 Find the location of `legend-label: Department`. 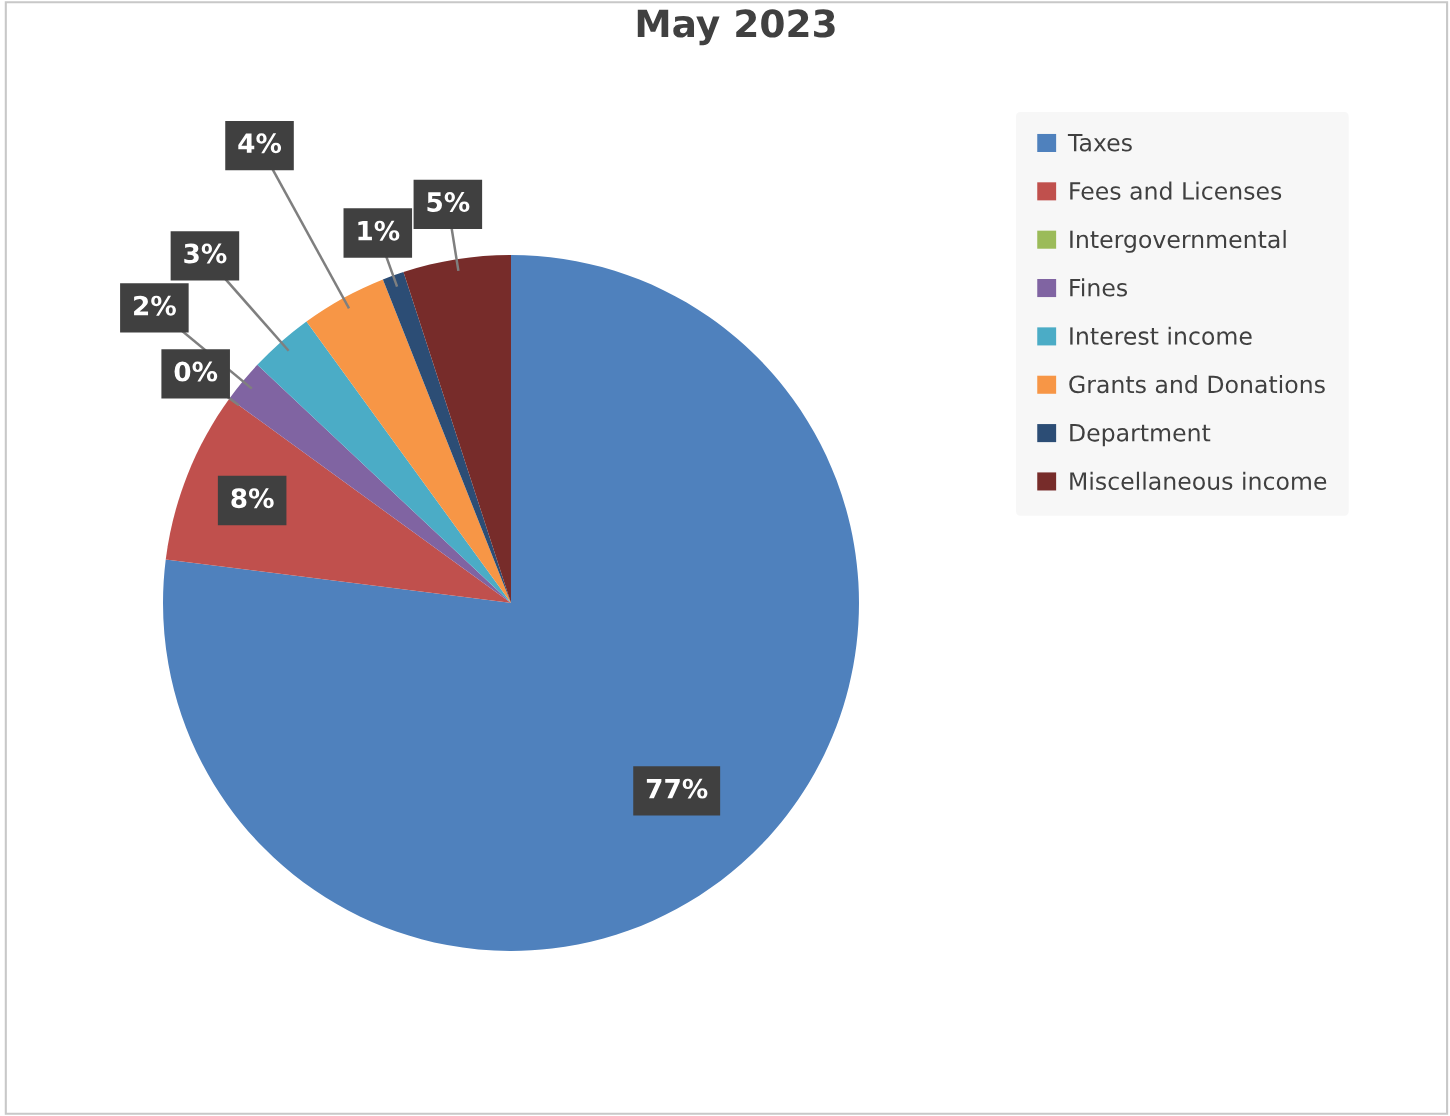

legend-label: Department is located at coordinates (1140, 435).